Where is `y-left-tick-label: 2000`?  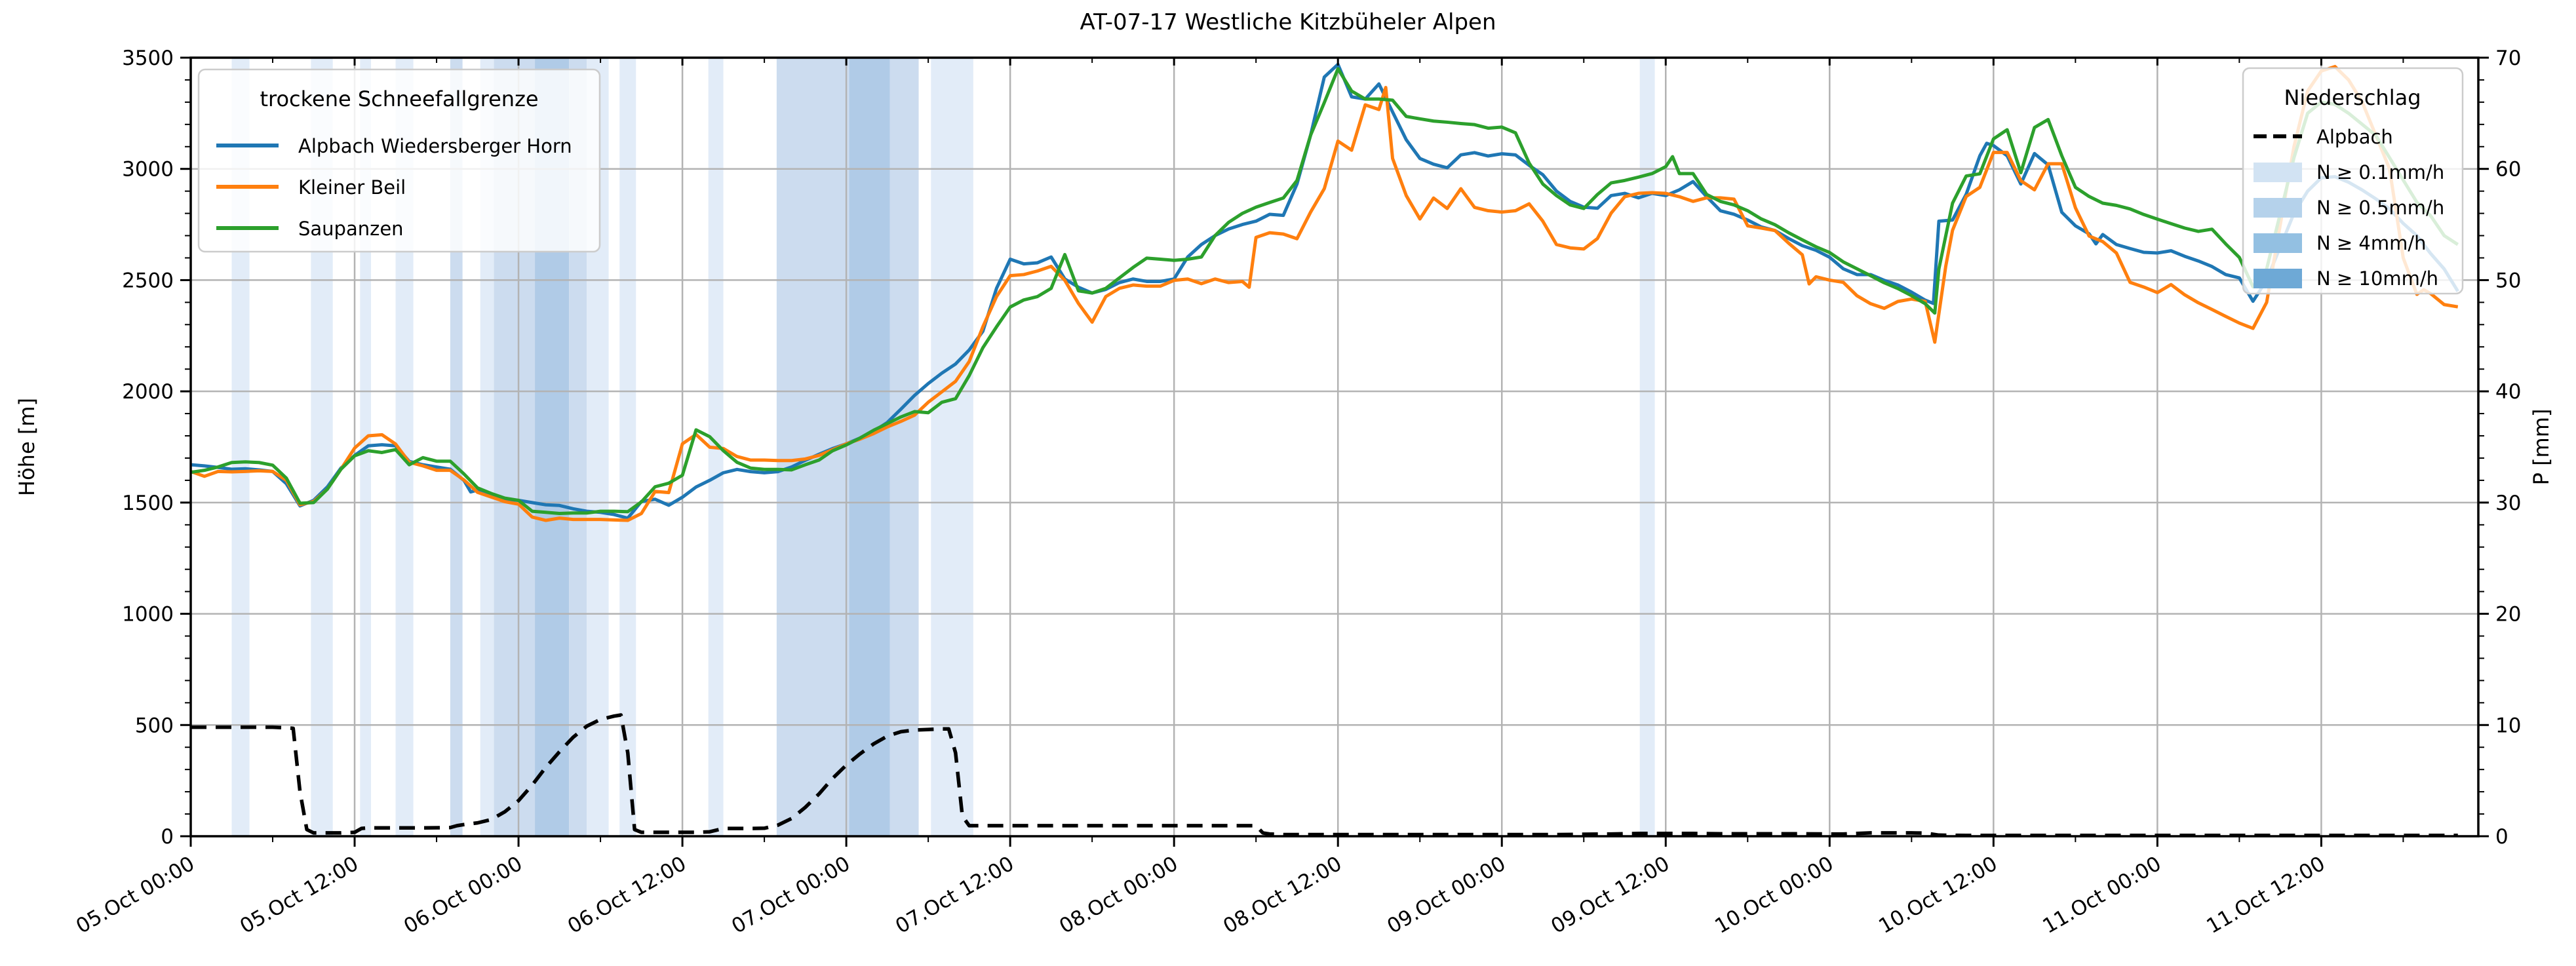
y-left-tick-label: 2000 is located at coordinates (148, 392).